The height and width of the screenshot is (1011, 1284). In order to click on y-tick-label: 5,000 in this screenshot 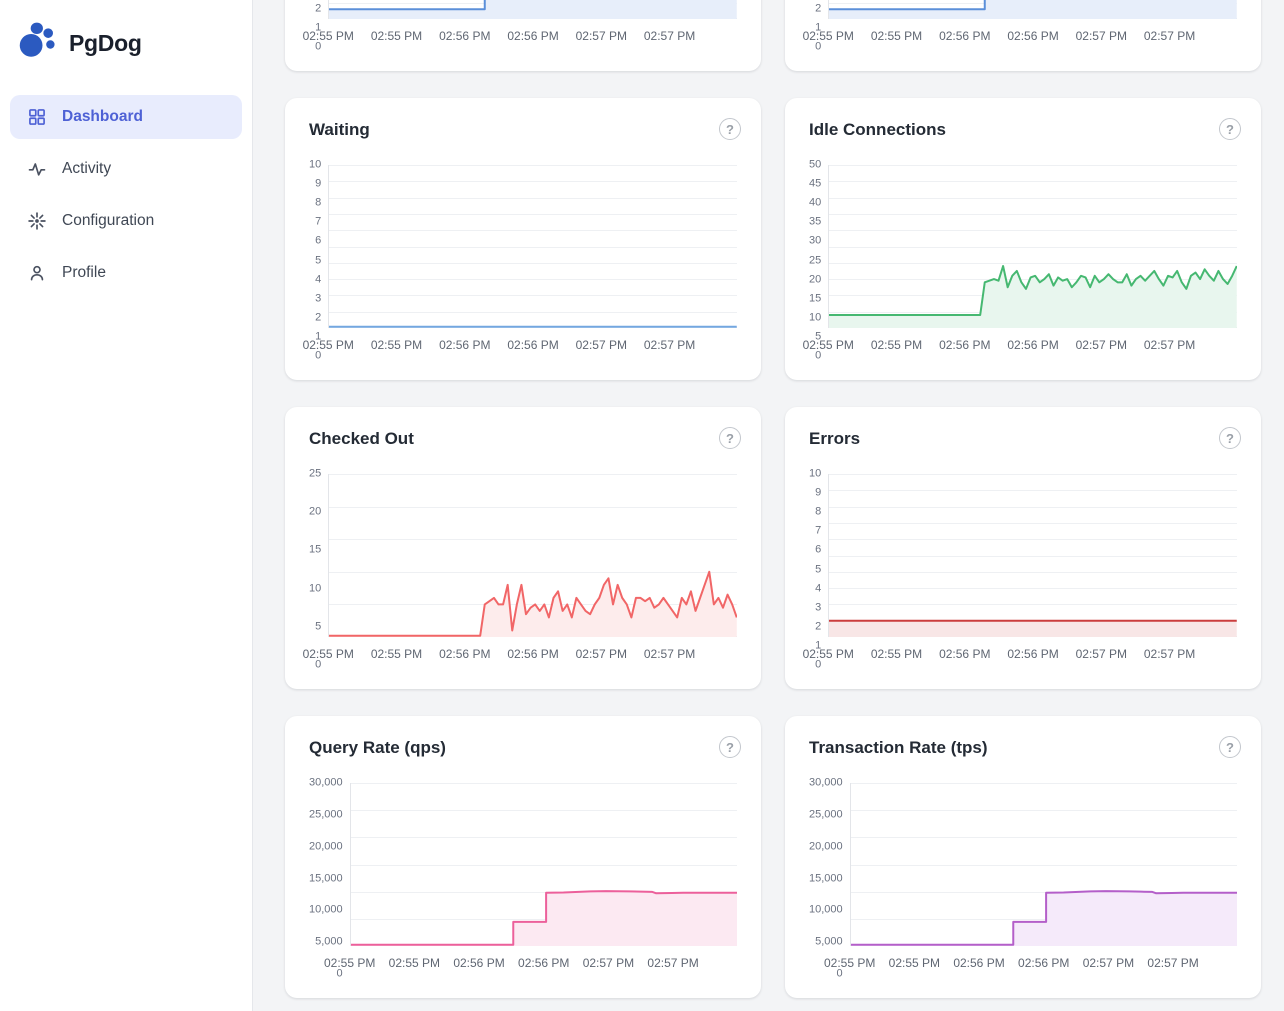, I will do `click(329, 941)`.